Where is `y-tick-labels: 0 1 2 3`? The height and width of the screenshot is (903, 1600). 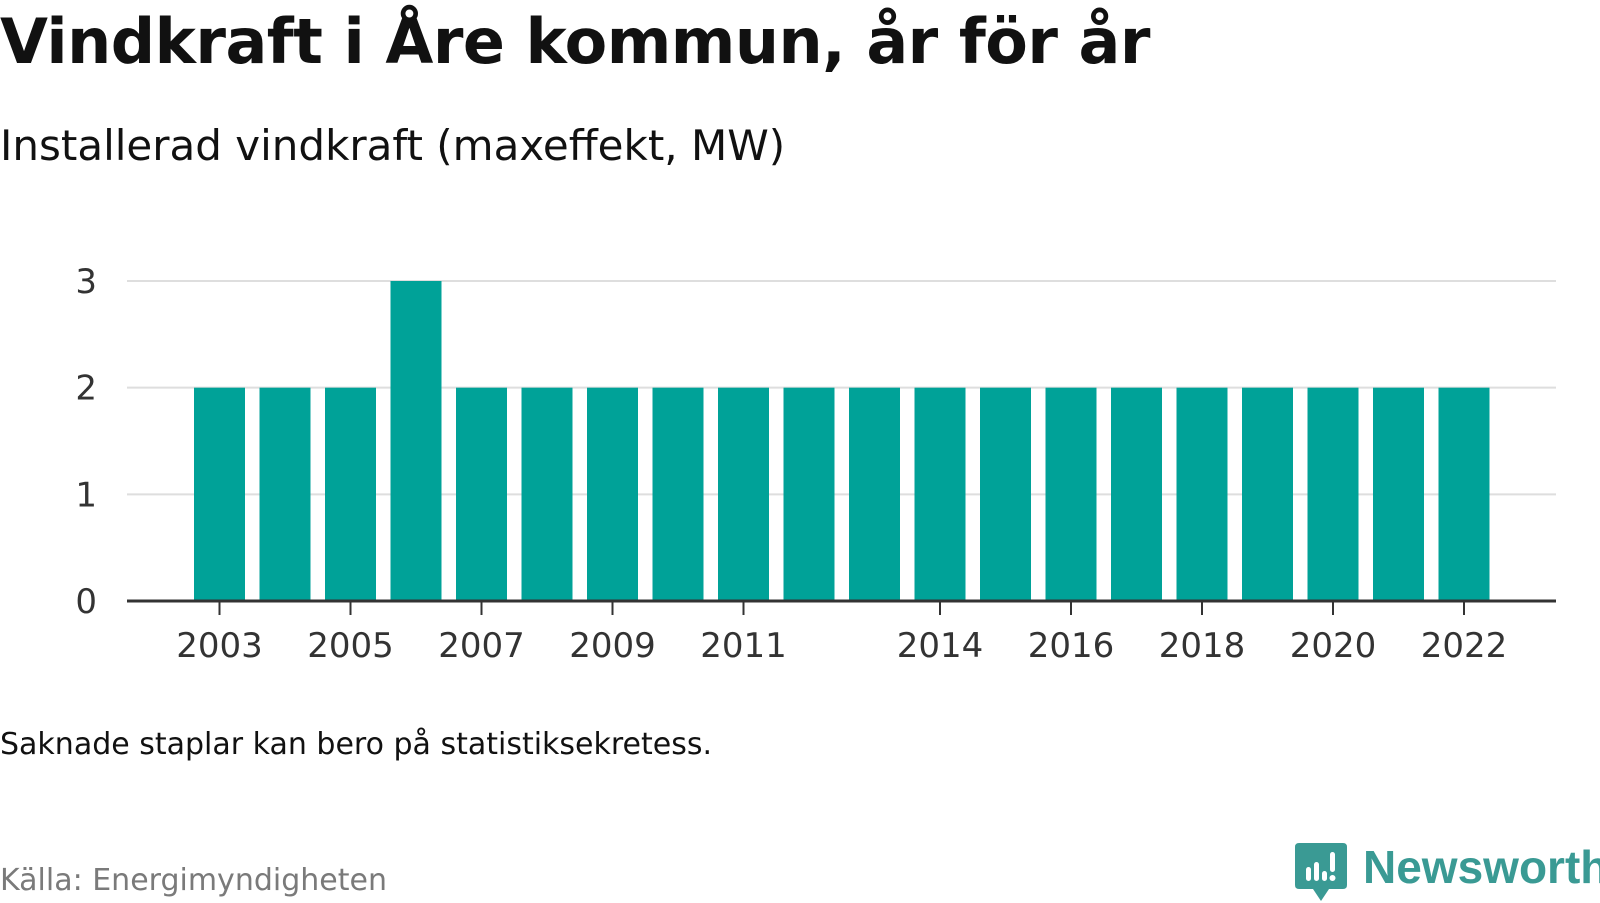 y-tick-labels: 0 1 2 3 is located at coordinates (86, 442).